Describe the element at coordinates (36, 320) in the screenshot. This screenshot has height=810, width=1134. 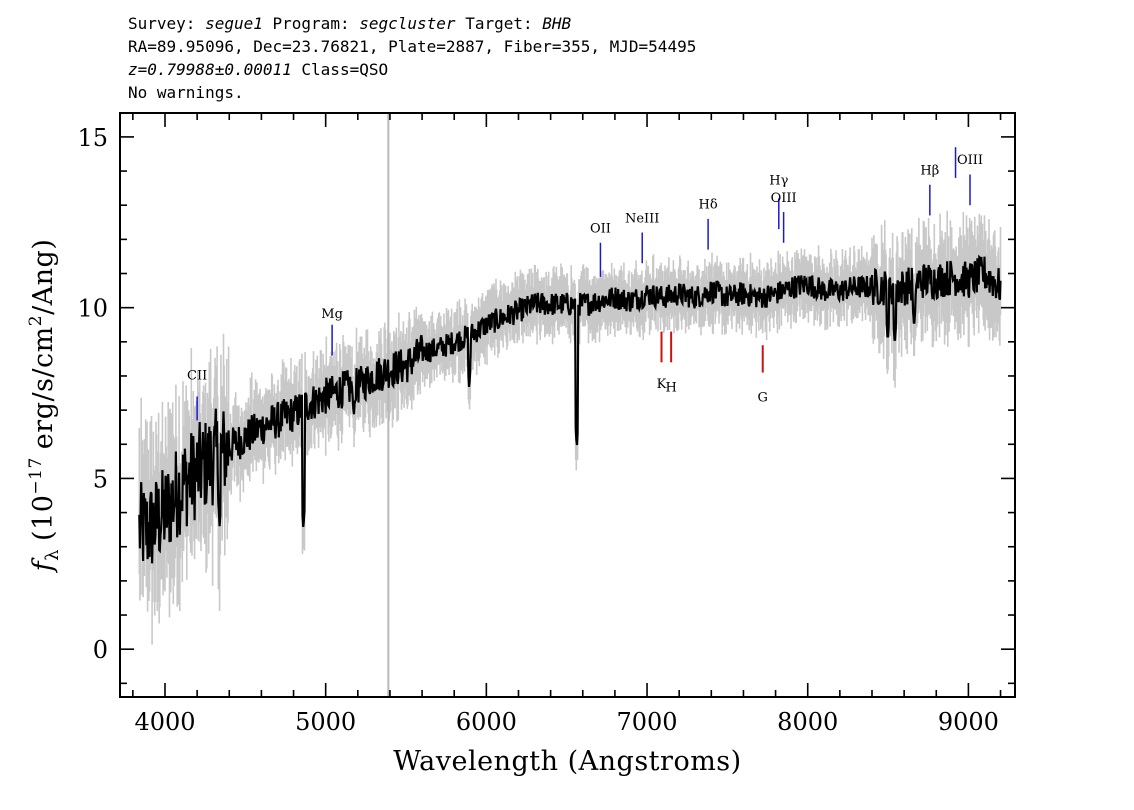
I see `y-axis-exponent-2: 2` at that location.